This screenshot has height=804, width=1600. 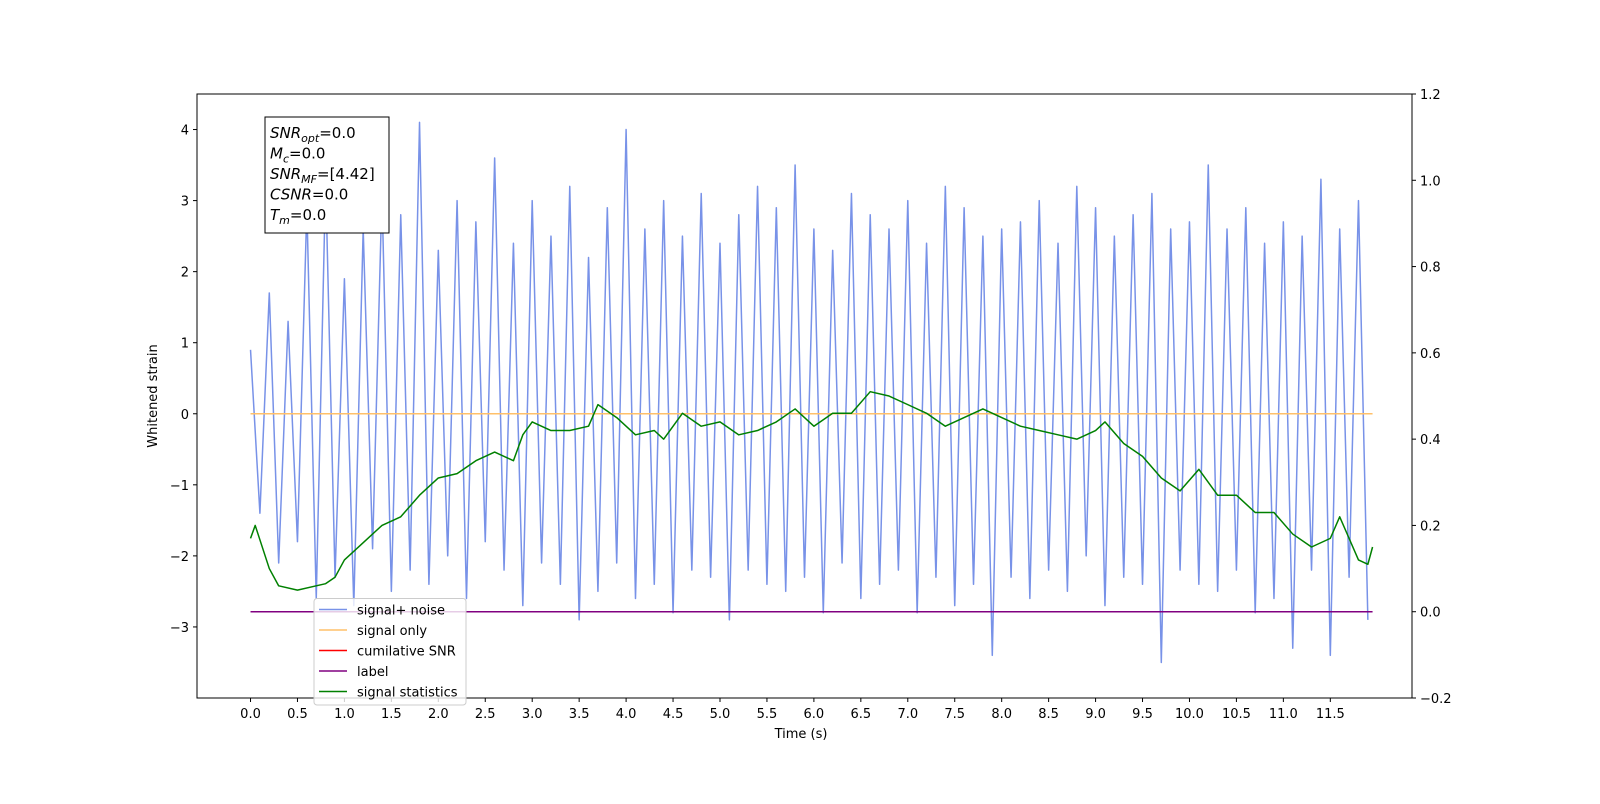 What do you see at coordinates (185, 344) in the screenshot?
I see `y-tick-label: 1` at bounding box center [185, 344].